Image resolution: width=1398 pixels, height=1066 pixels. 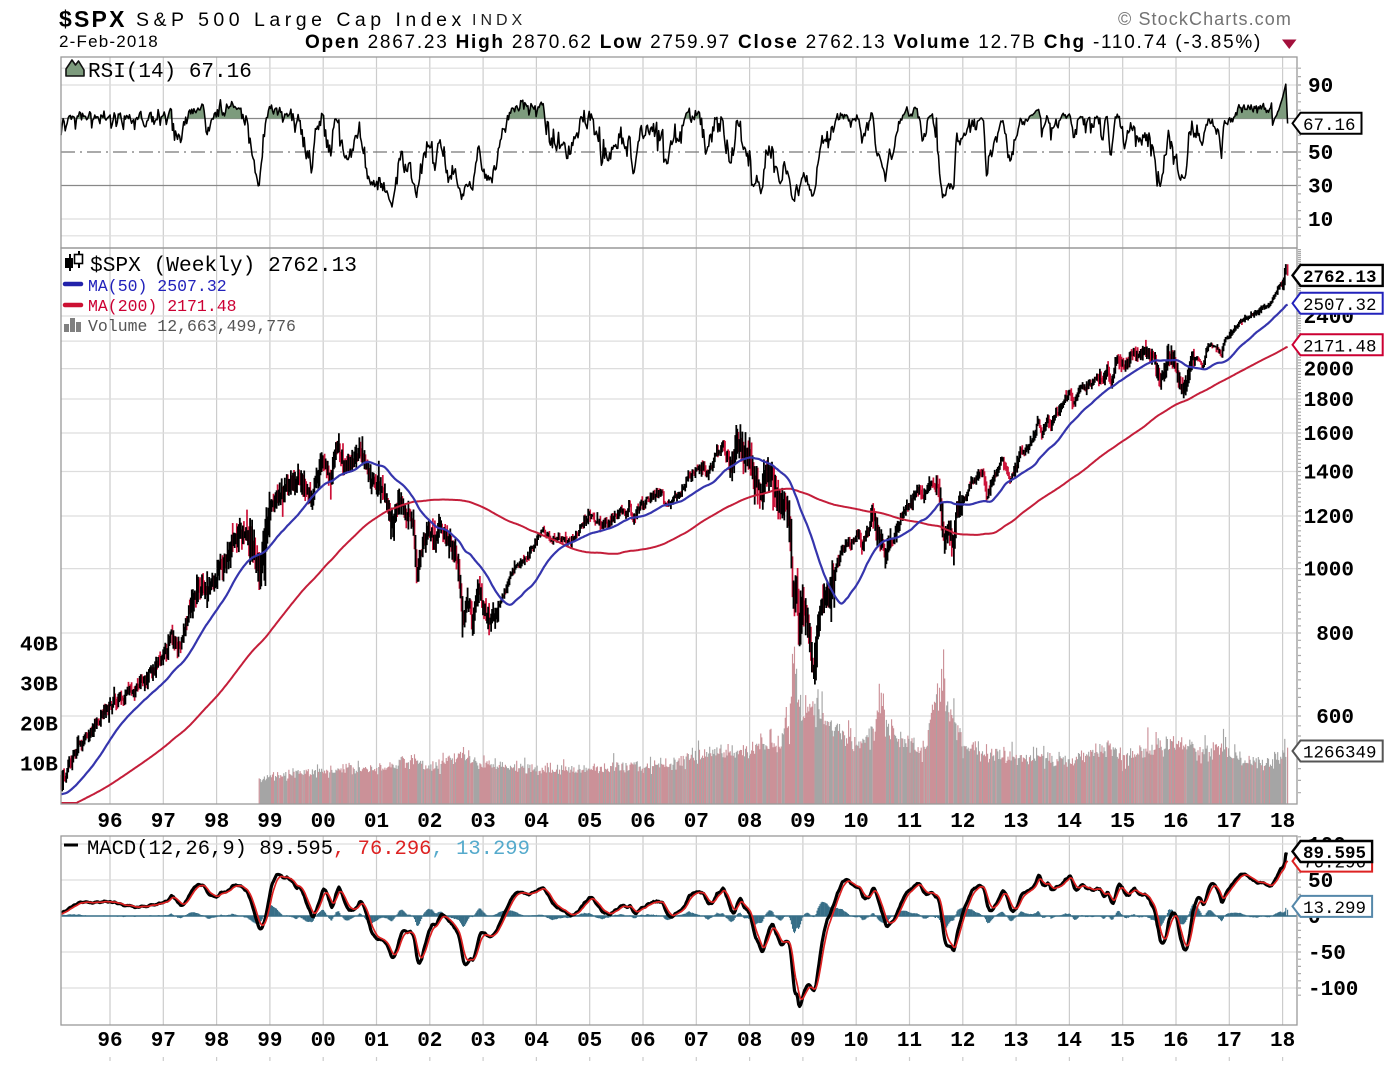 I want to click on svg-text: 30, so click(x=1320, y=188).